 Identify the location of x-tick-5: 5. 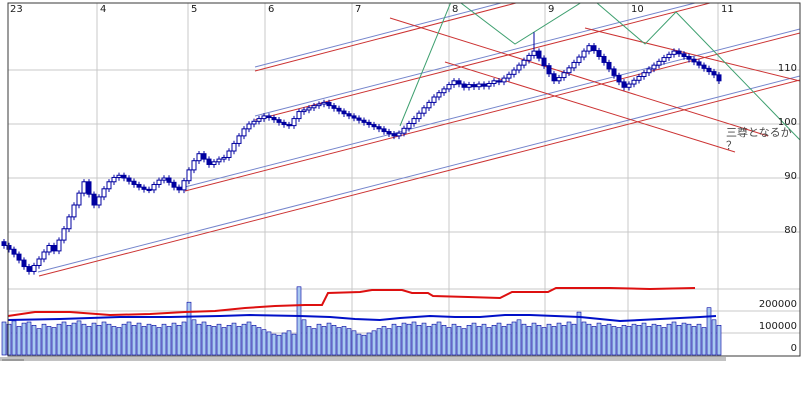
(194, 9).